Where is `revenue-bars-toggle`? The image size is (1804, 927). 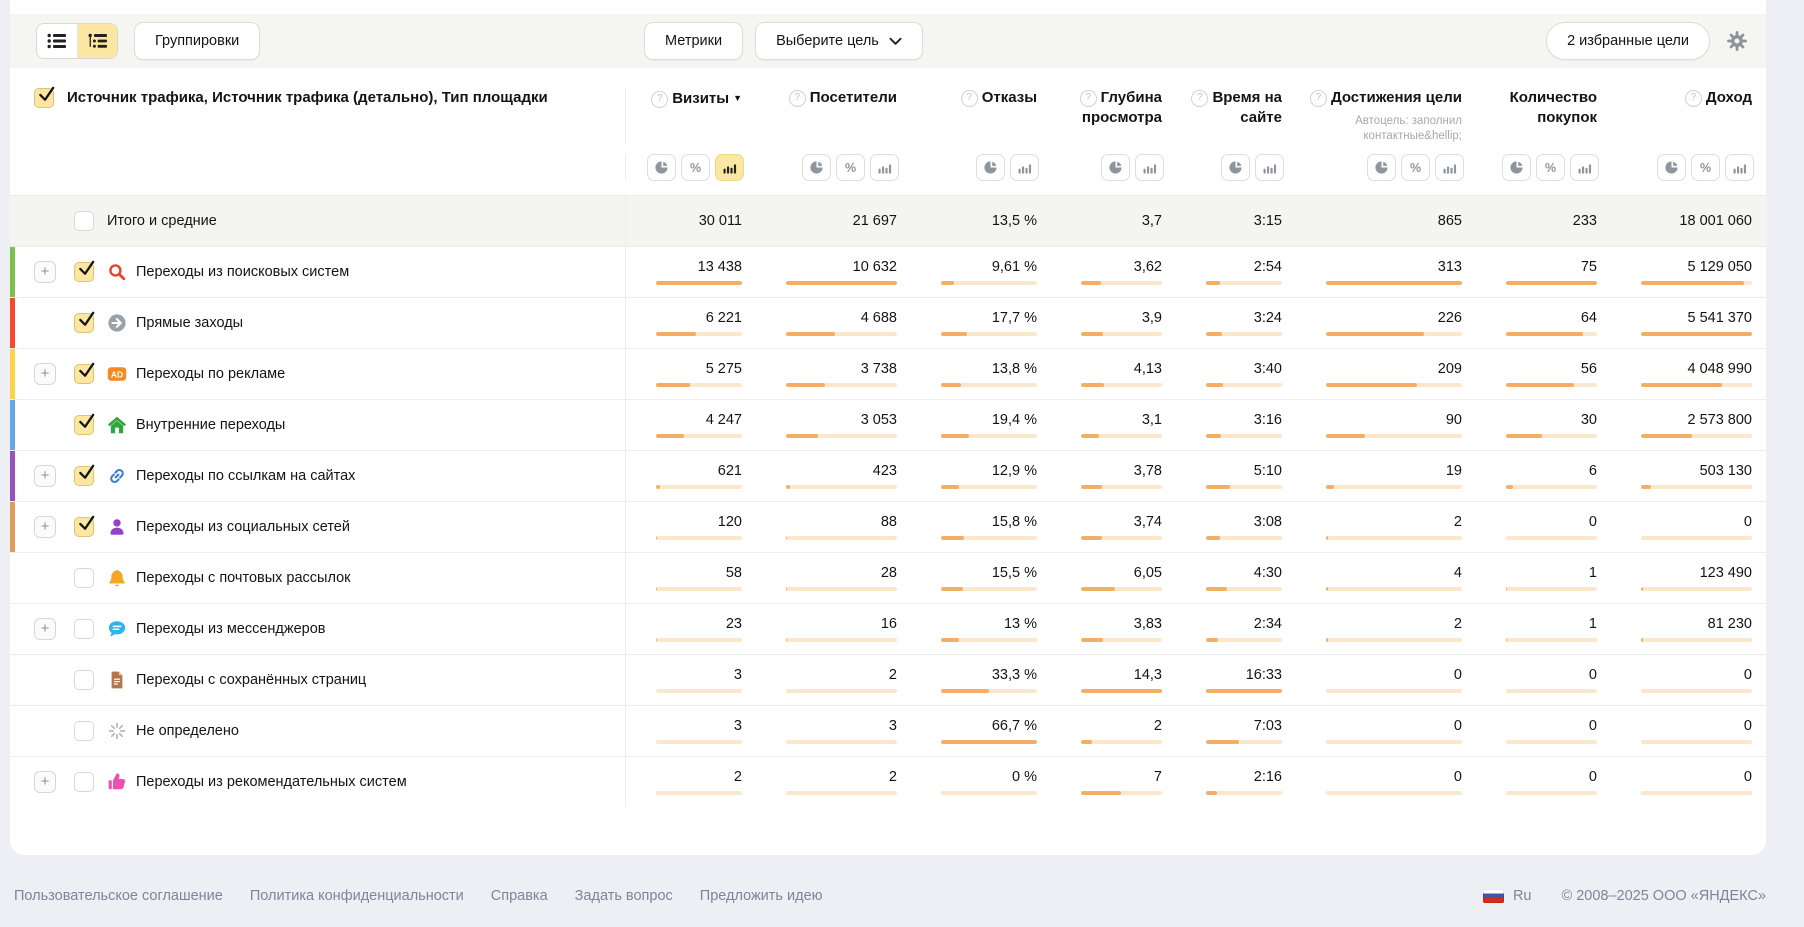 revenue-bars-toggle is located at coordinates (1739, 167).